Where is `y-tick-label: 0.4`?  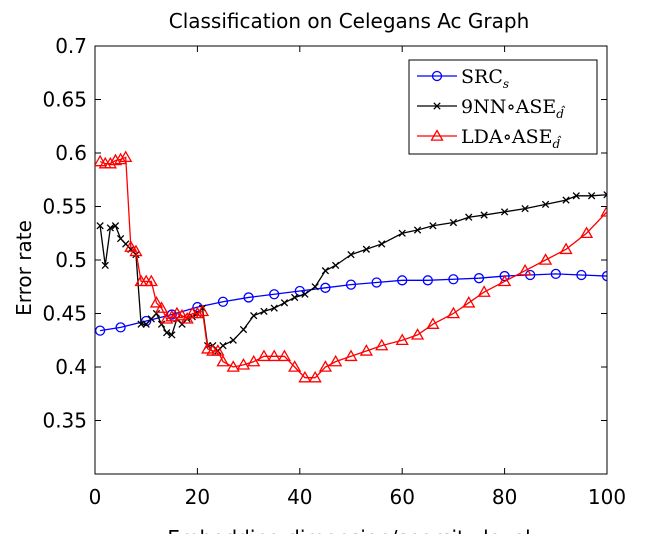 y-tick-label: 0.4 is located at coordinates (71, 367).